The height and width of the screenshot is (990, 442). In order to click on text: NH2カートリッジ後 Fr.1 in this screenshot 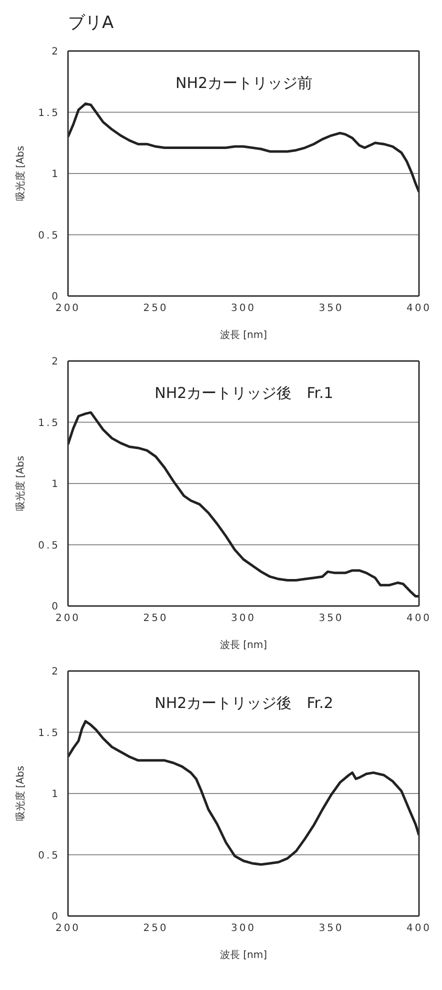, I will do `click(244, 393)`.